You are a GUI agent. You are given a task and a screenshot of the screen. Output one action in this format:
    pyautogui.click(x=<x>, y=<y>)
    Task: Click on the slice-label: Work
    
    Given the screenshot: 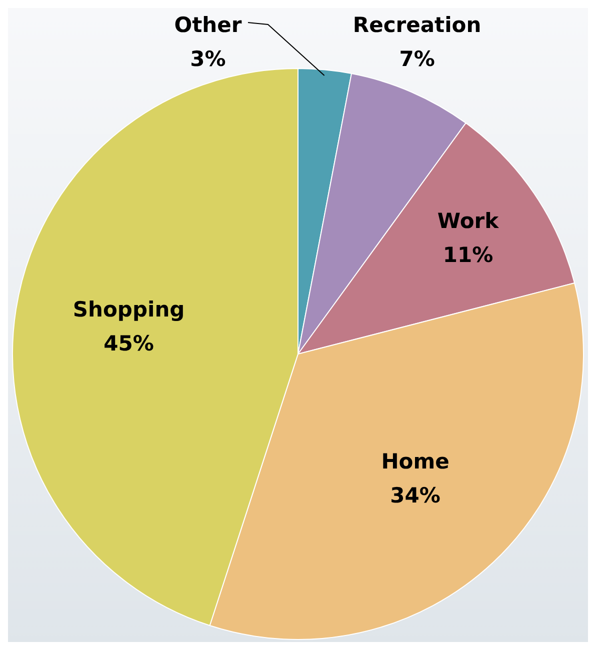 What is the action you would take?
    pyautogui.click(x=468, y=220)
    